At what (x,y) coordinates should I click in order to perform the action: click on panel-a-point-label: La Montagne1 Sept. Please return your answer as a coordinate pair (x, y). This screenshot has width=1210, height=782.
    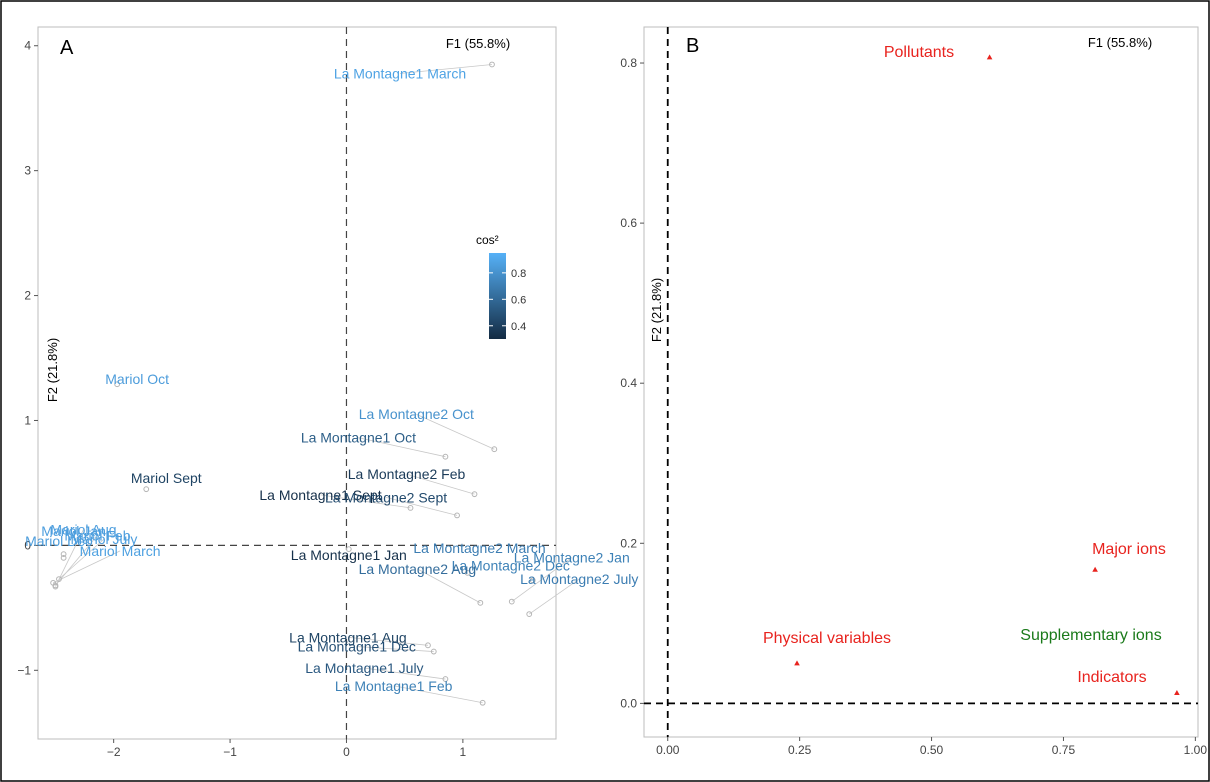
    Looking at the image, I should click on (320, 495).